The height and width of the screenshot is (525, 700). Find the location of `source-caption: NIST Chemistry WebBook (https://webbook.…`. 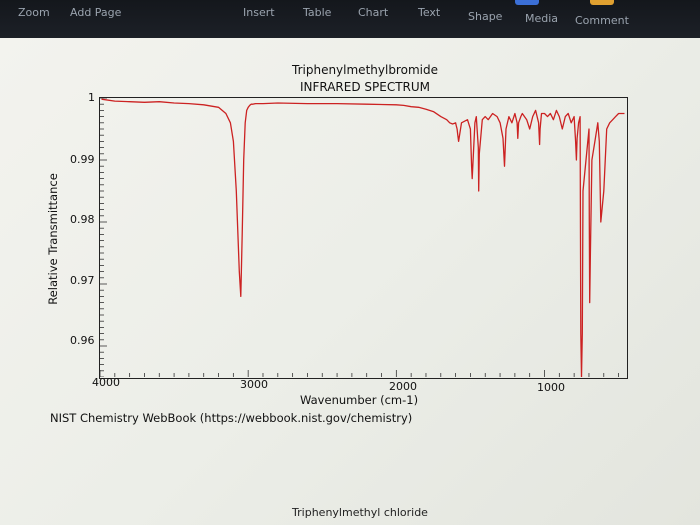

source-caption: NIST Chemistry WebBook (https://webbook.… is located at coordinates (231, 418).